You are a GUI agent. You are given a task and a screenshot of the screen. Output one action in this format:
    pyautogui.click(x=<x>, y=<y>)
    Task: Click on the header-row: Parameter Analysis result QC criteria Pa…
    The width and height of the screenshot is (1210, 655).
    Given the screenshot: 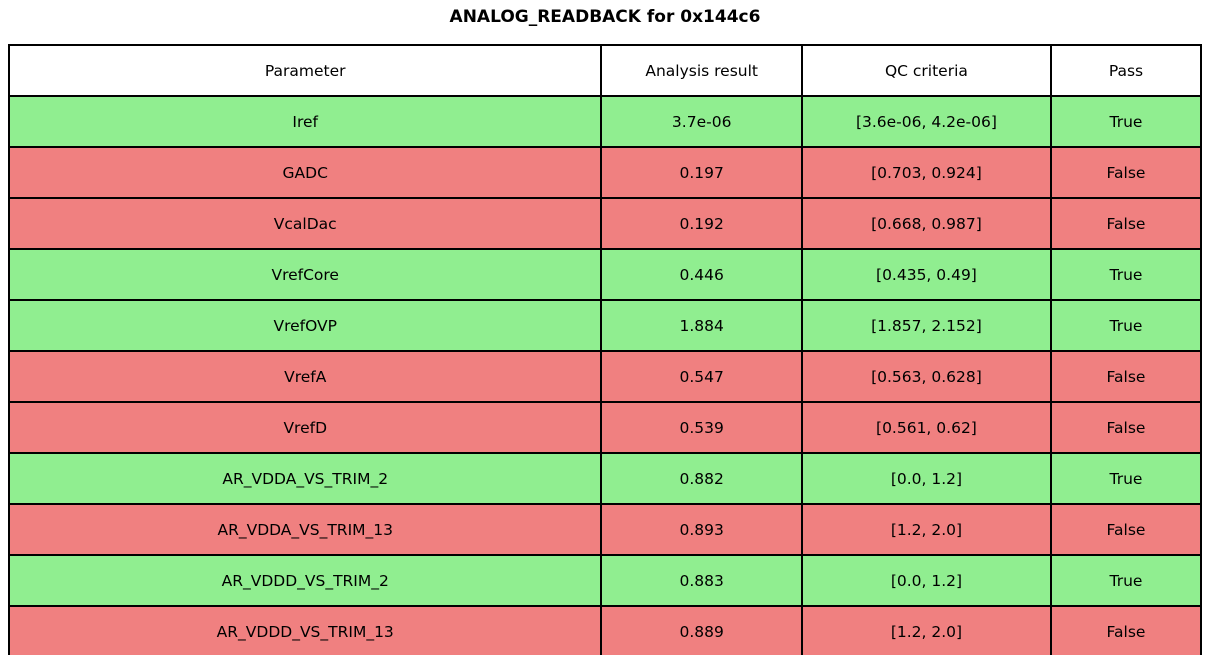 What is the action you would take?
    pyautogui.click(x=605, y=70)
    